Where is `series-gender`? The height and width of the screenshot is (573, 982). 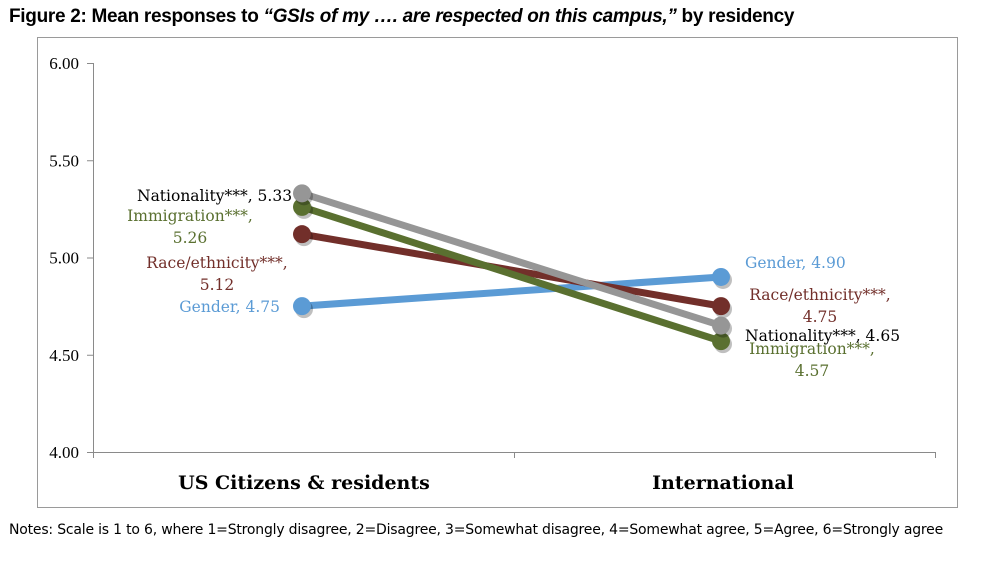 series-gender is located at coordinates (512, 293).